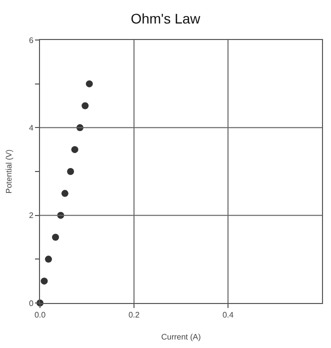 The height and width of the screenshot is (348, 331). I want to click on y-axis-title: Potential (V), so click(9, 171).